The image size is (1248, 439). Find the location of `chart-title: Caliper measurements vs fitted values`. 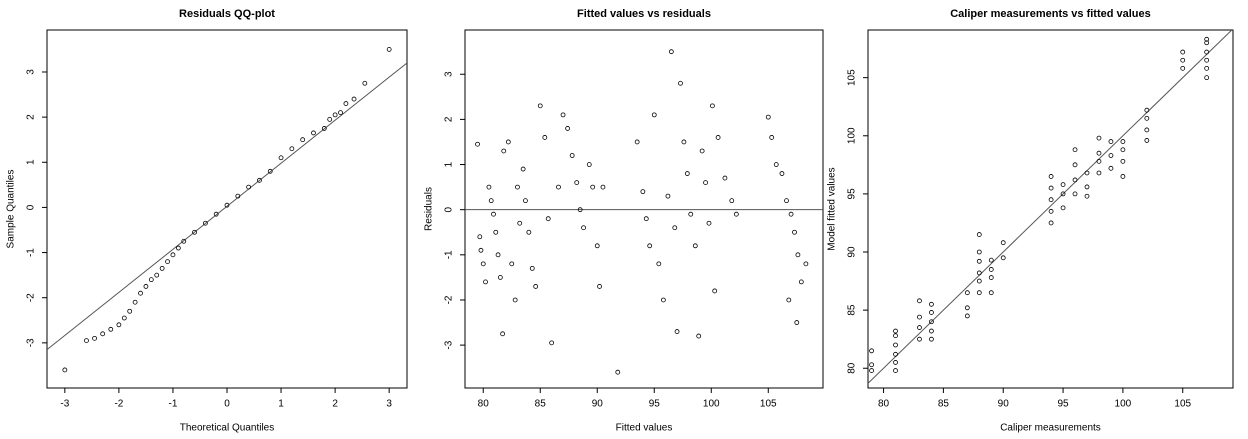

chart-title: Caliper measurements vs fitted values is located at coordinates (1050, 14).